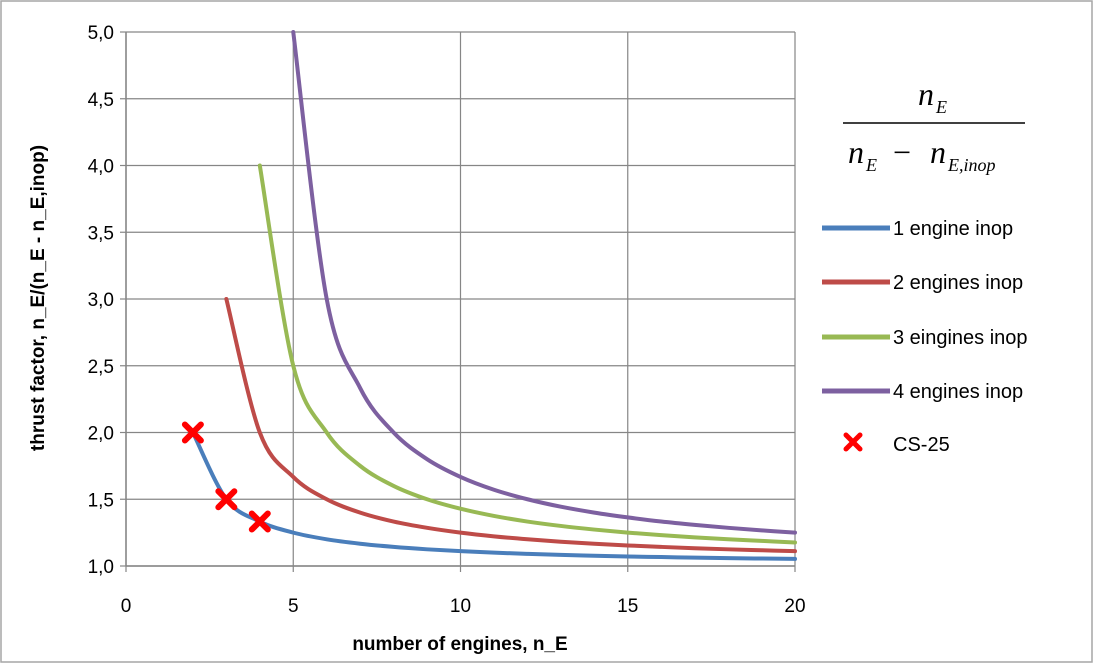 Image resolution: width=1094 pixels, height=668 pixels. I want to click on x-tick-label: 0, so click(126, 606).